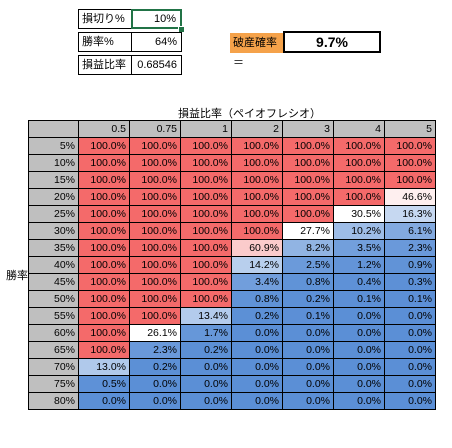 The image size is (452, 448). What do you see at coordinates (155, 129) in the screenshot?
I see `column-header-cell: 0.75` at bounding box center [155, 129].